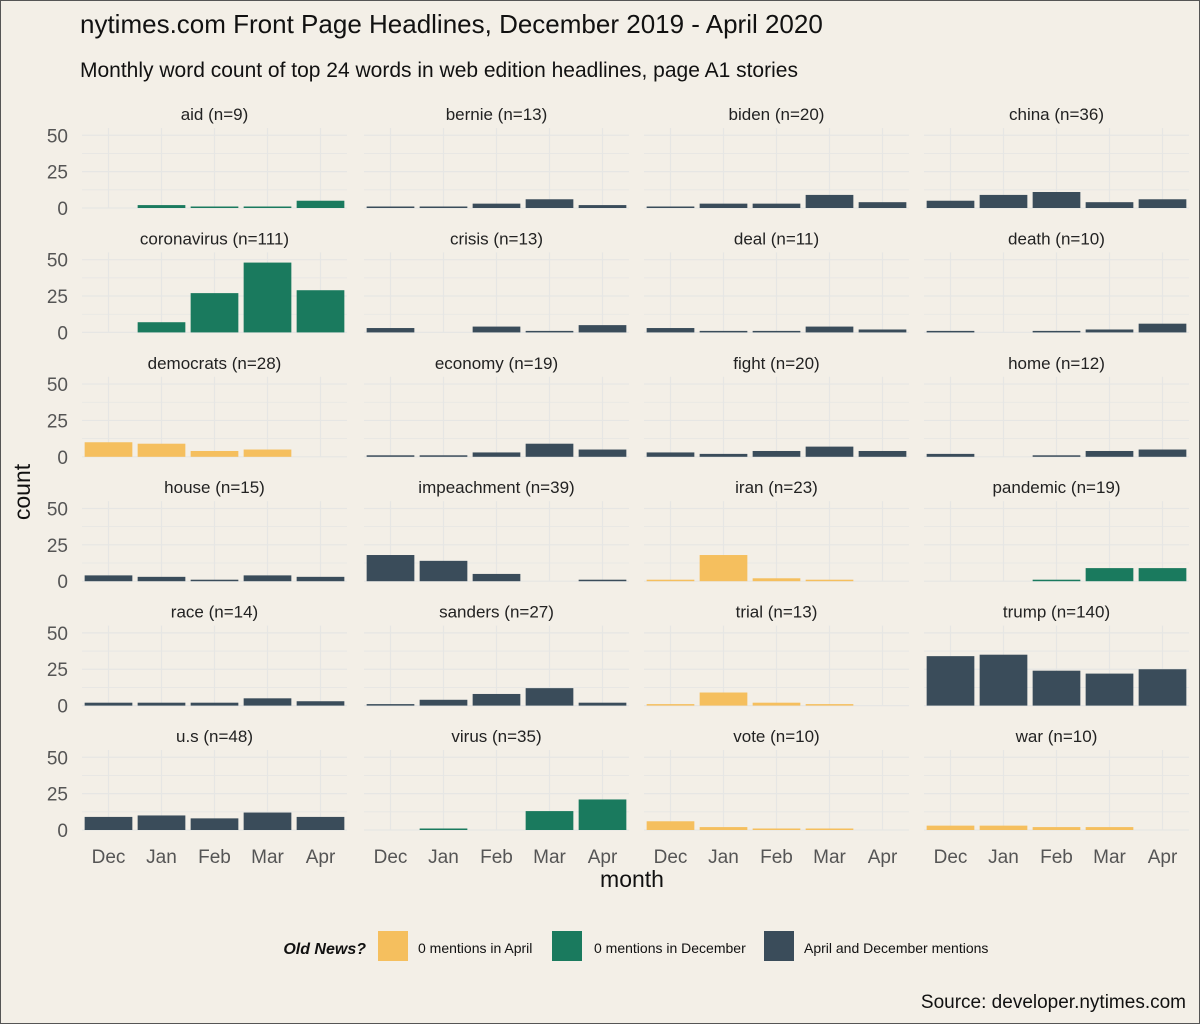 The width and height of the screenshot is (1200, 1024). Describe the element at coordinates (776, 530) in the screenshot. I see `facet-panel-iran: iran (n=23)` at that location.